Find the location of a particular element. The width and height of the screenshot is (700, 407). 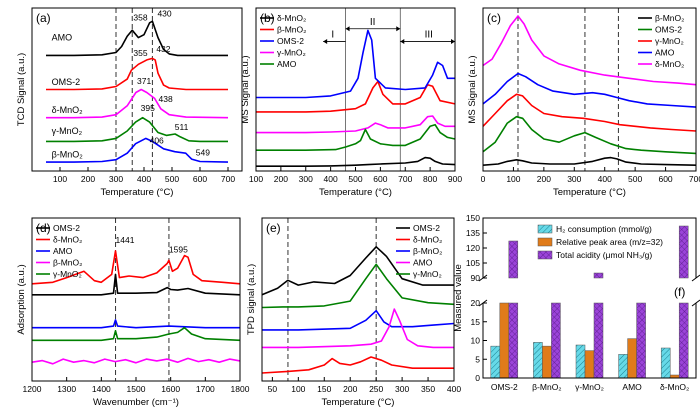

series-label: δ-MnO₂ is located at coordinates (68, 110).